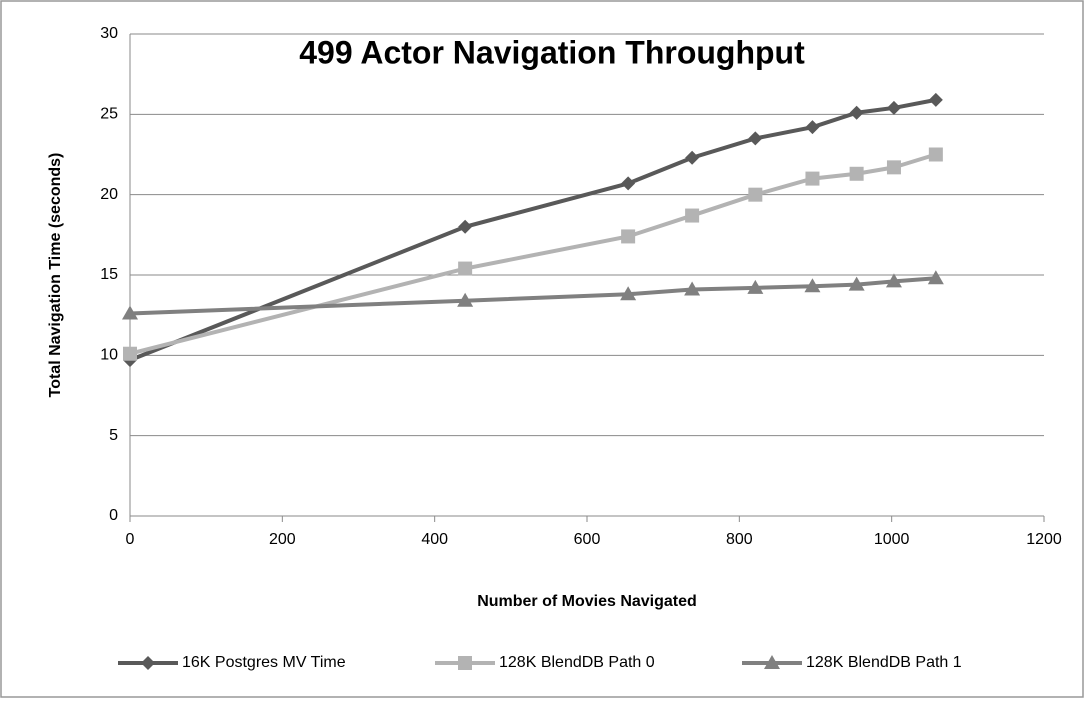 This screenshot has width=1084, height=703. Describe the element at coordinates (587, 539) in the screenshot. I see `x-tick-label: 600` at that location.